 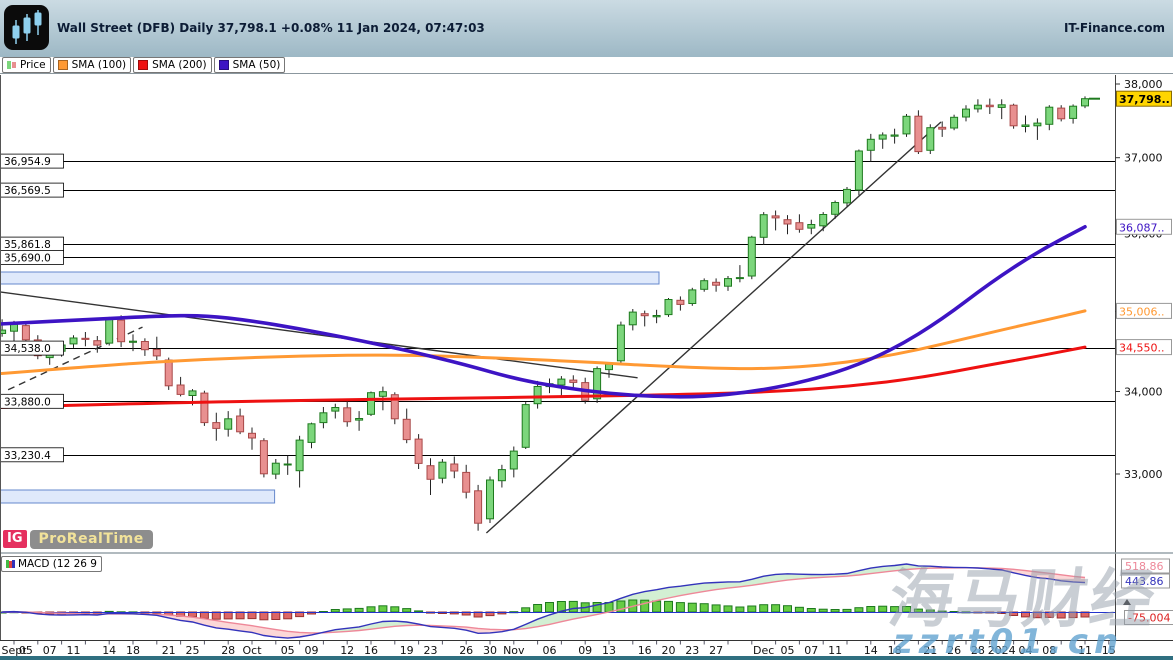 I want to click on sma100-line, so click(x=543, y=342).